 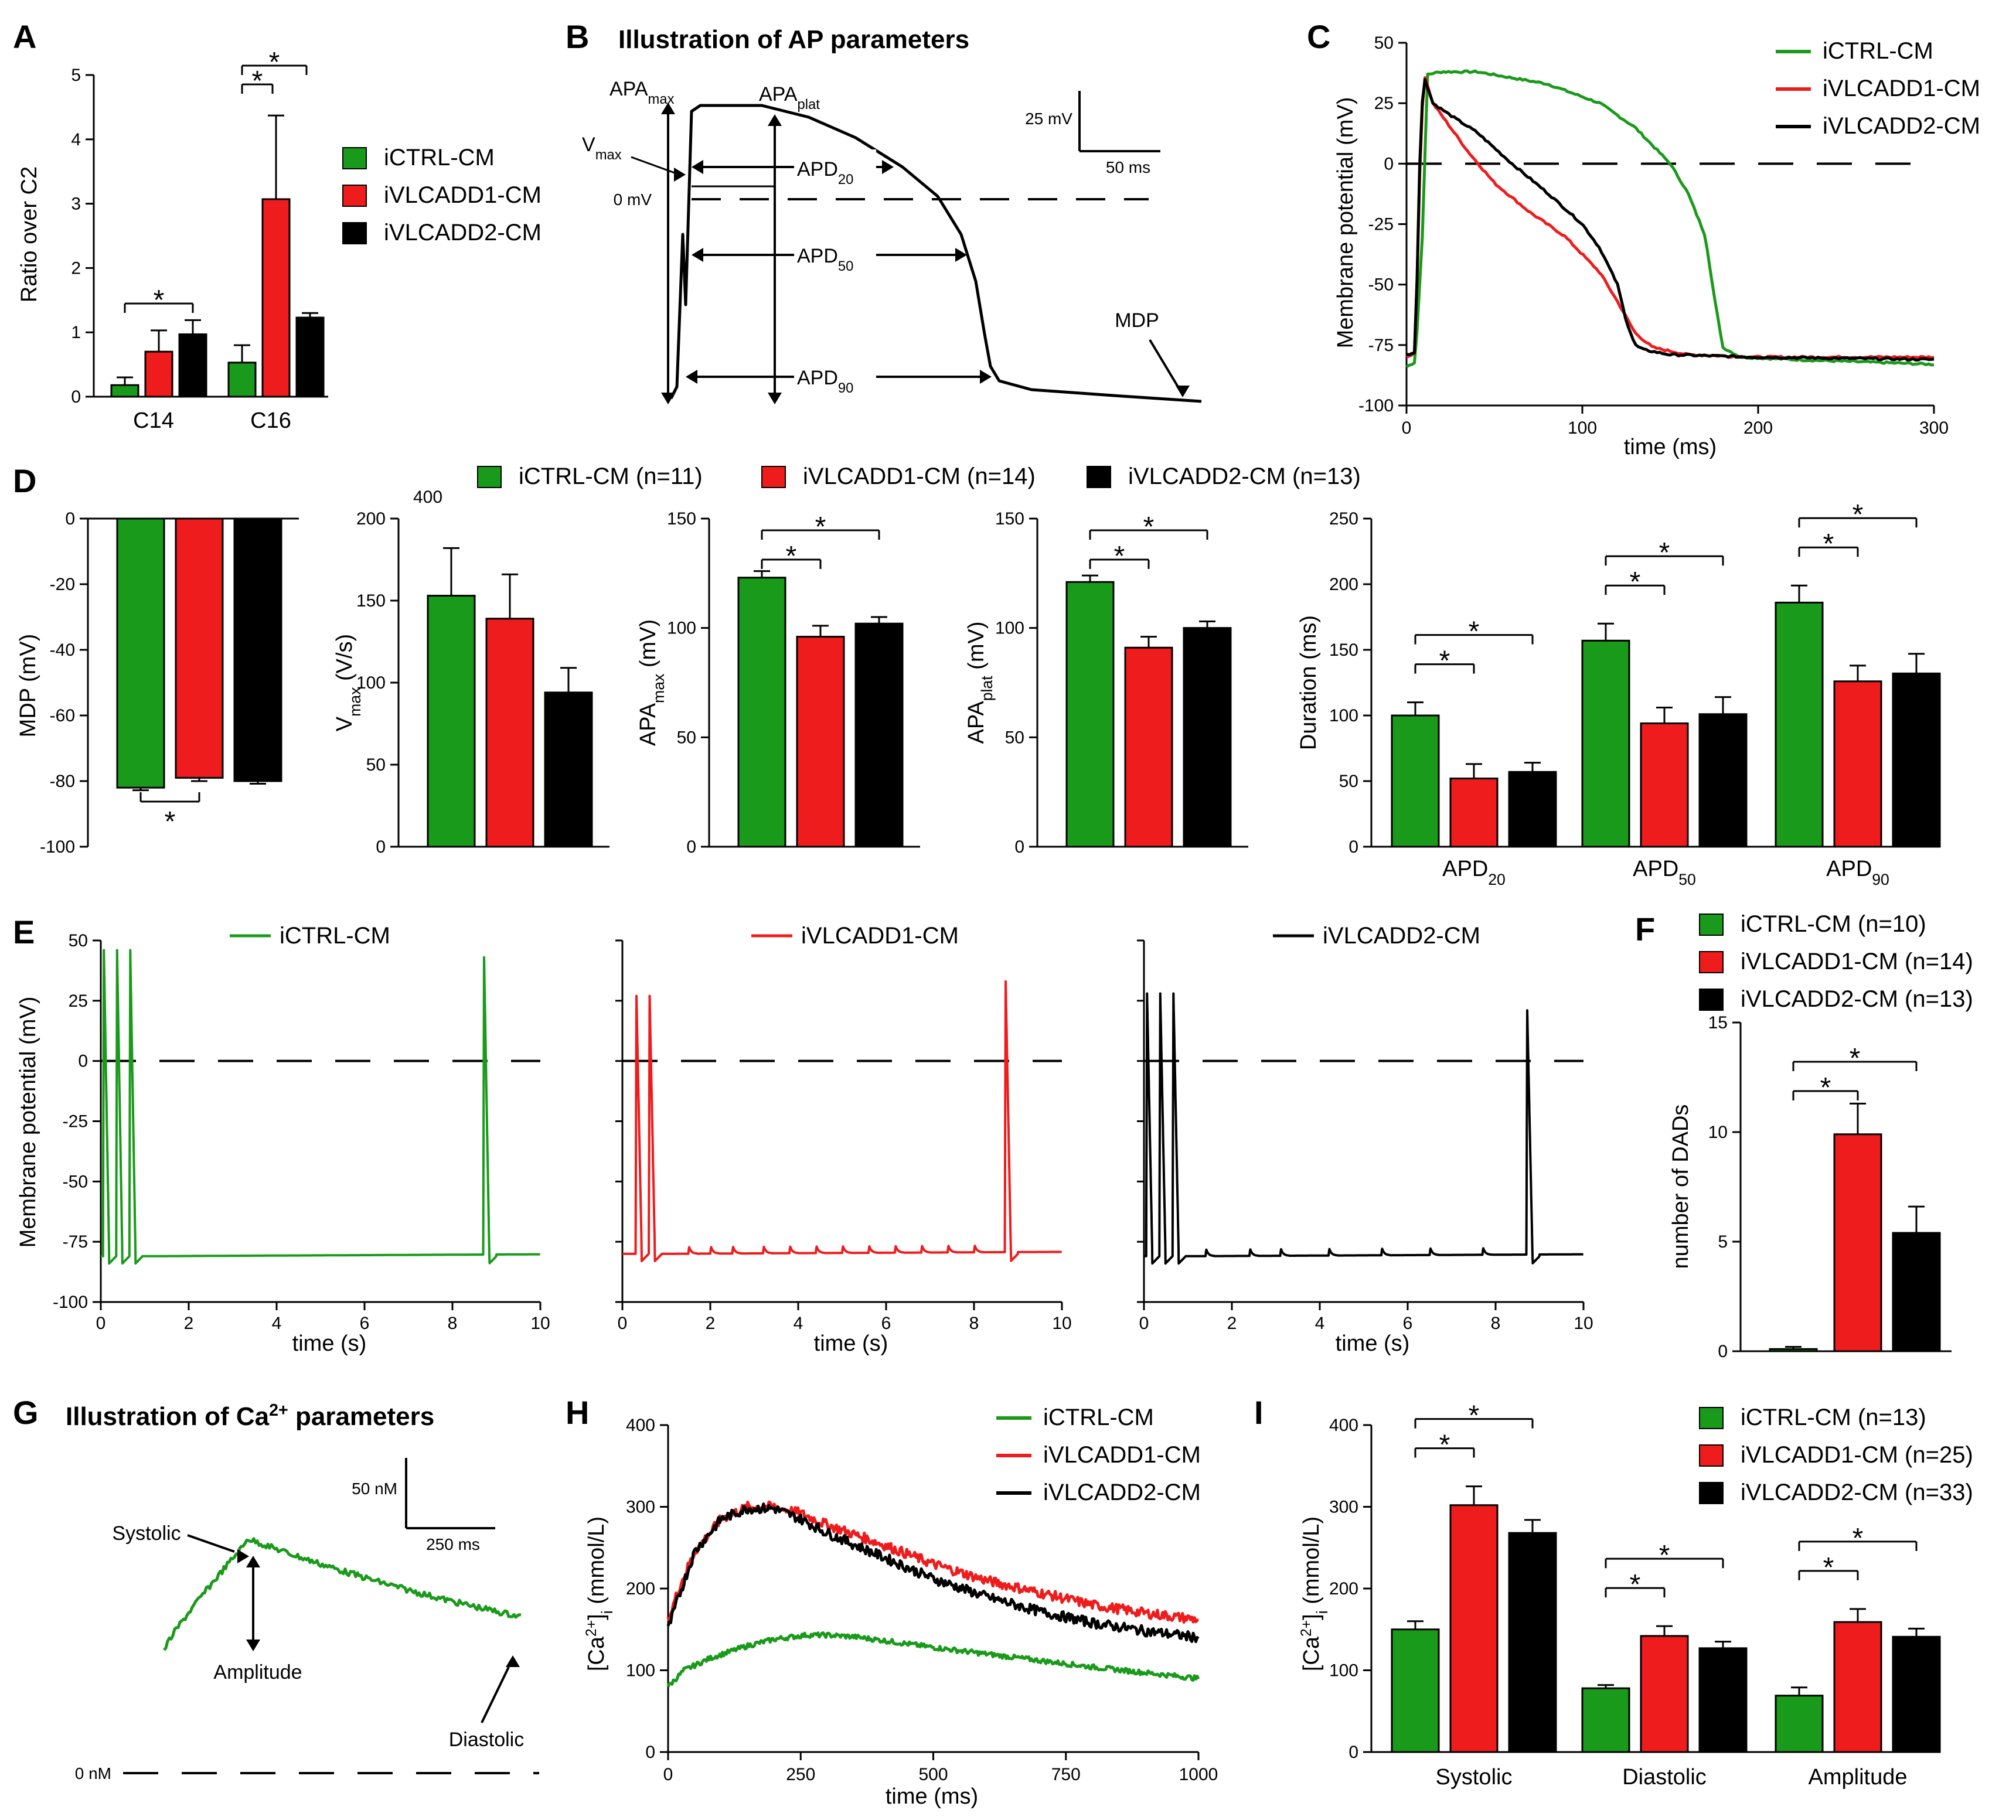 What do you see at coordinates (453, 1323) in the screenshot?
I see `panel-e-x-tick-label: 8` at bounding box center [453, 1323].